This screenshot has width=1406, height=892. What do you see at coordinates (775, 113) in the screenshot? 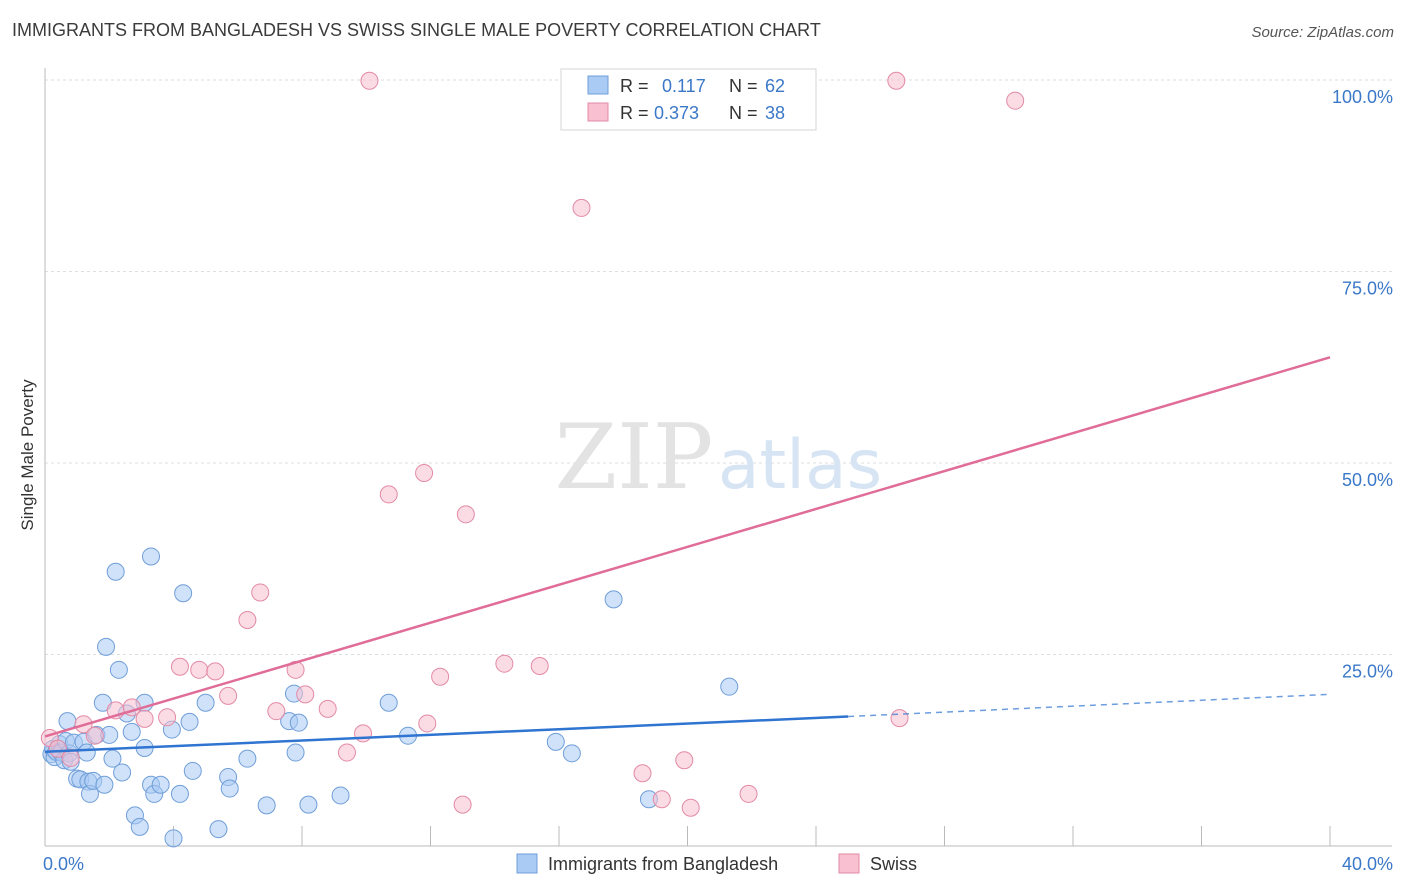
I see `stats-n-value-pink: 38` at bounding box center [775, 113].